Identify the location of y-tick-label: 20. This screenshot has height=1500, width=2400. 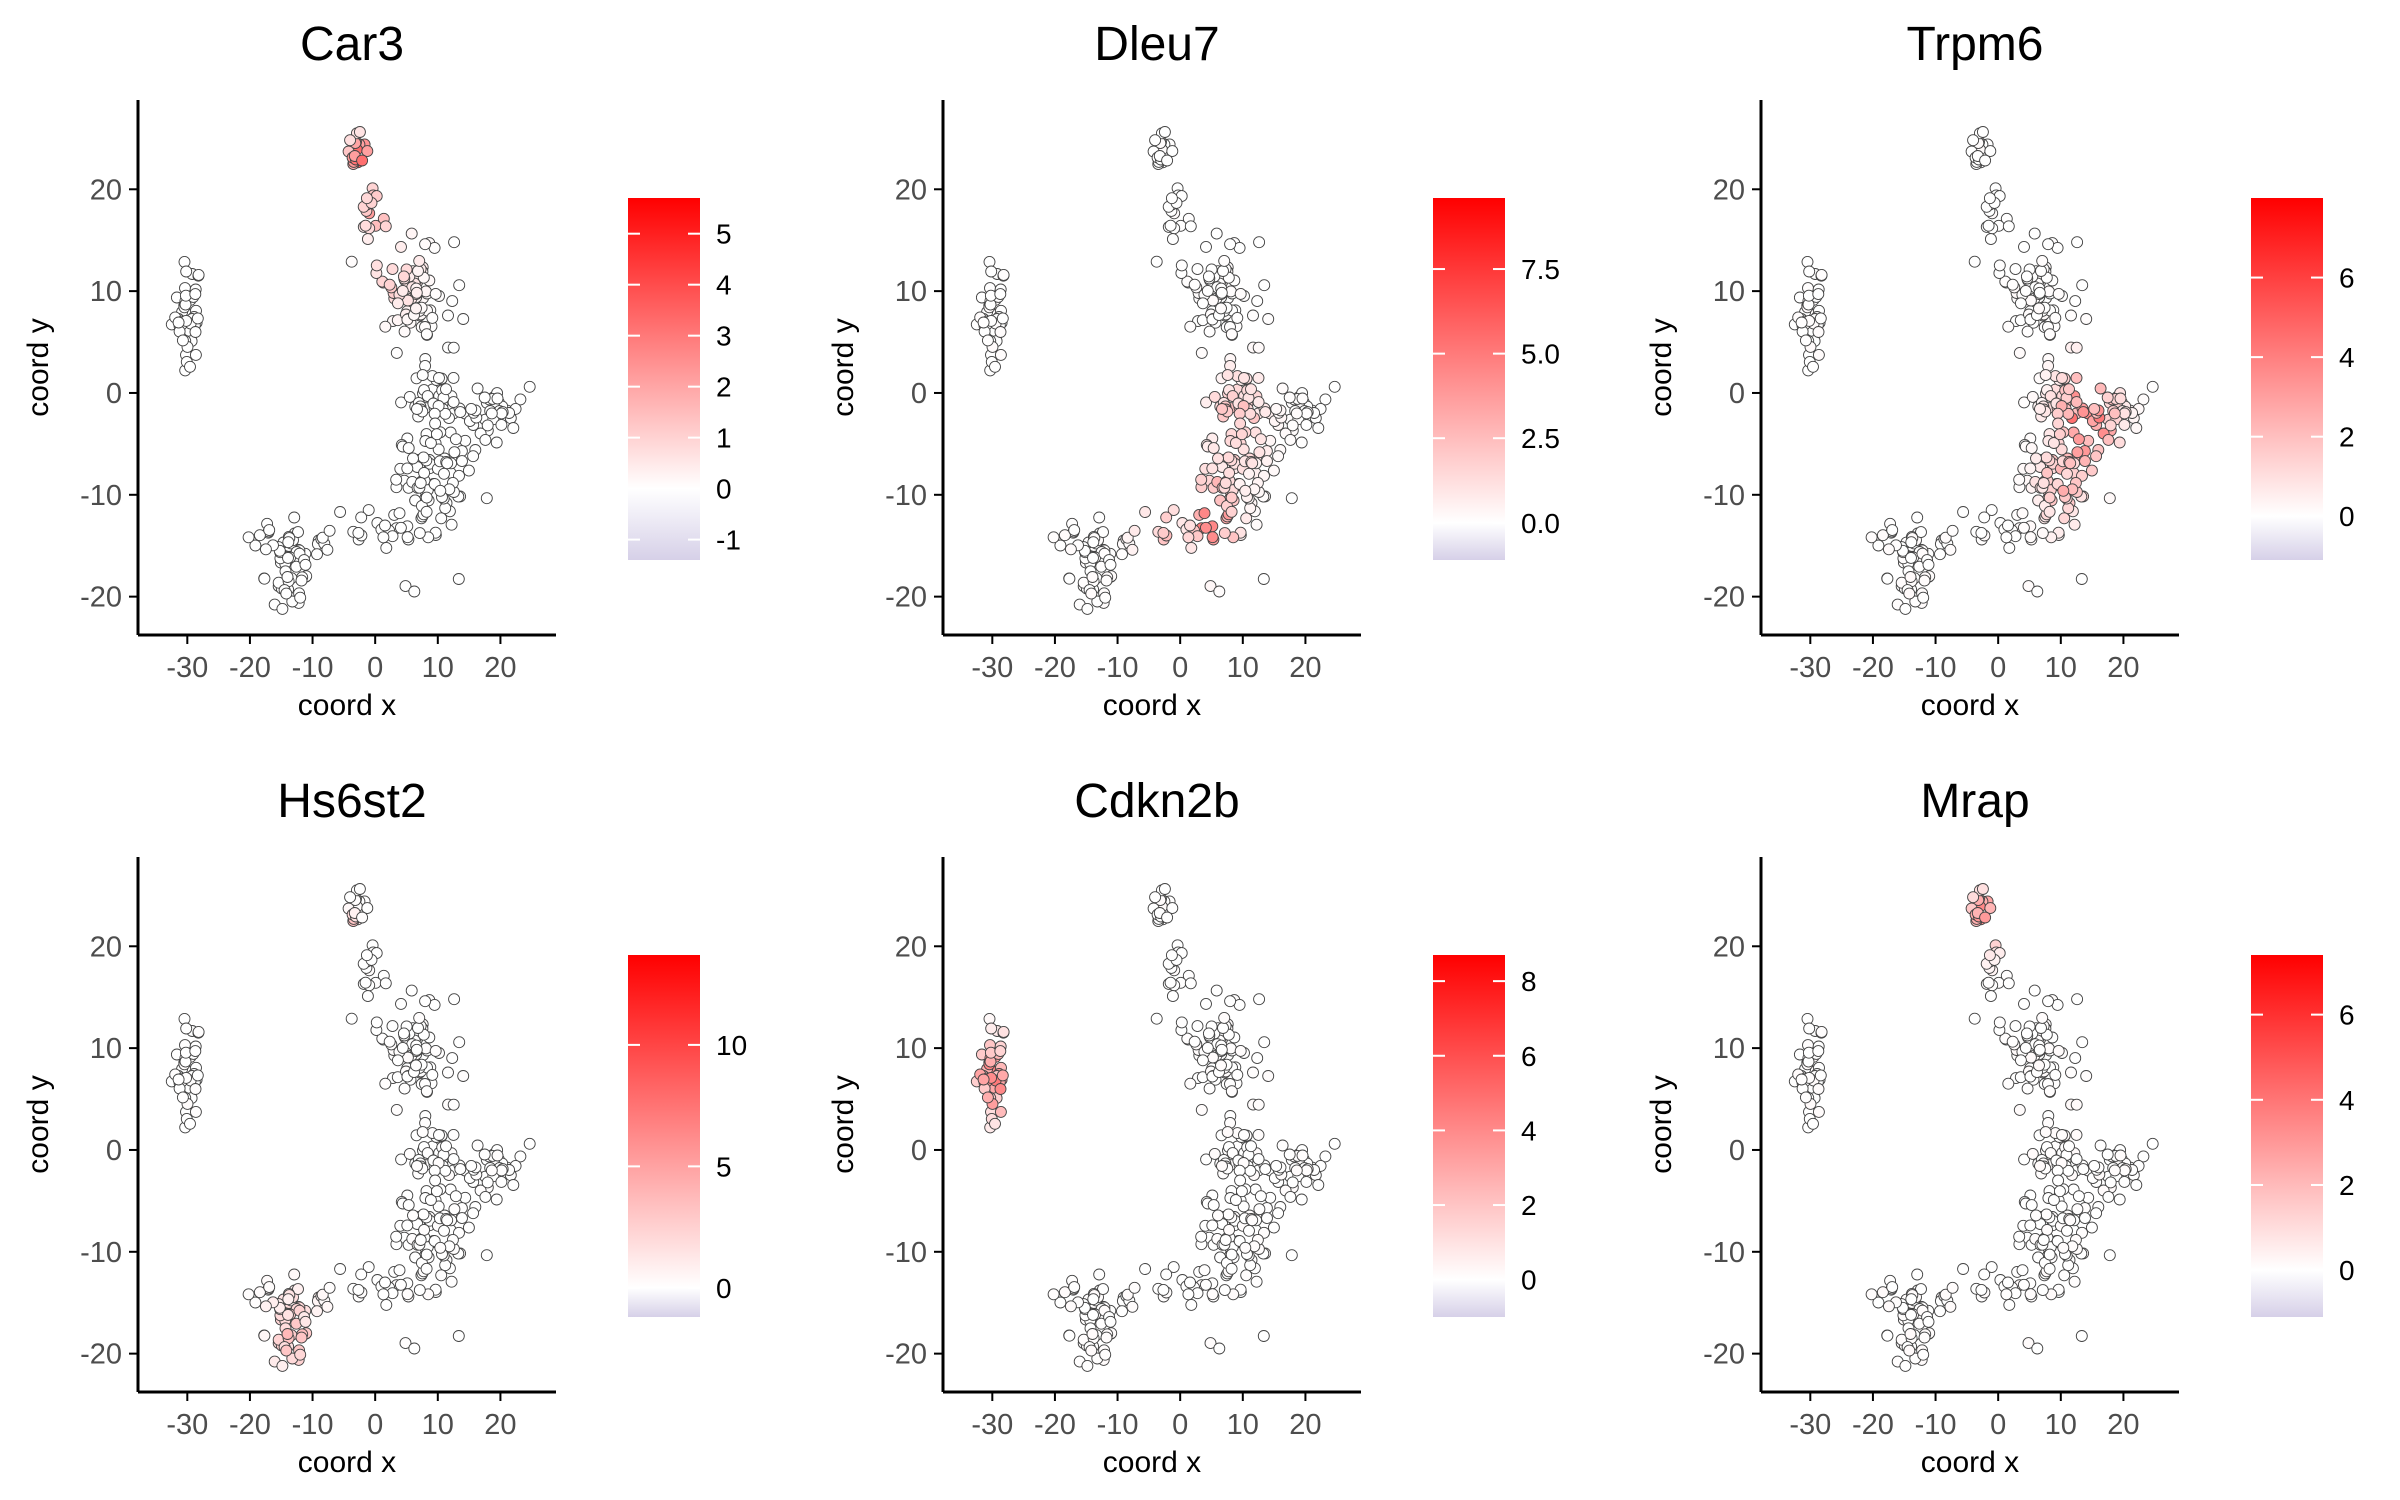
(1729, 190).